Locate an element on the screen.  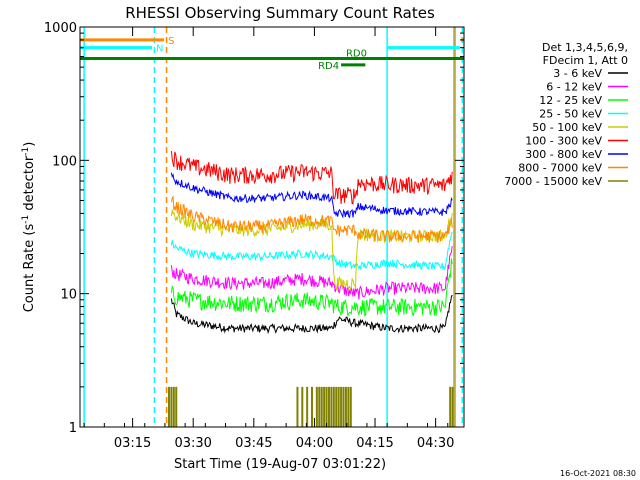
series-800-7000-kev is located at coordinates (311, 219).